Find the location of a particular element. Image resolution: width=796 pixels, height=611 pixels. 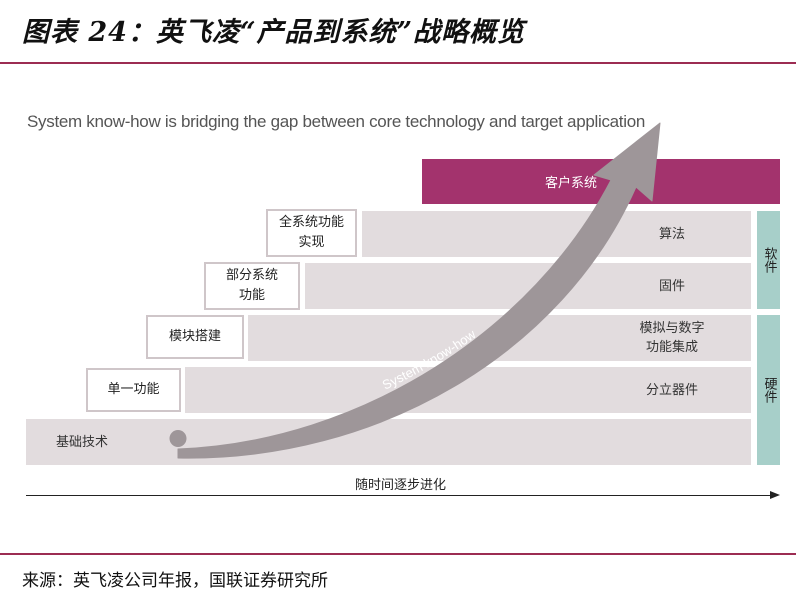

step-partial-system-label: 部分系统 功能 is located at coordinates (251, 285).